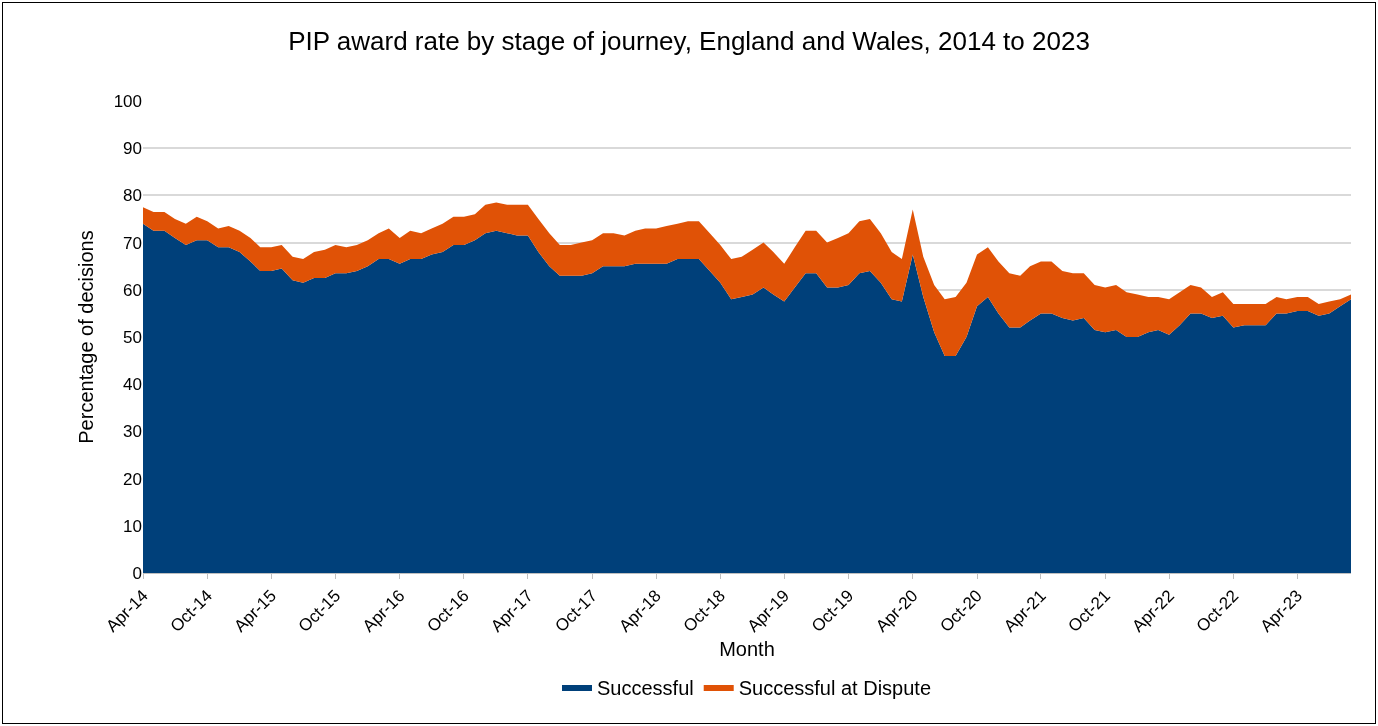  Describe the element at coordinates (127, 101) in the screenshot. I see `y-tick-label: 100` at that location.